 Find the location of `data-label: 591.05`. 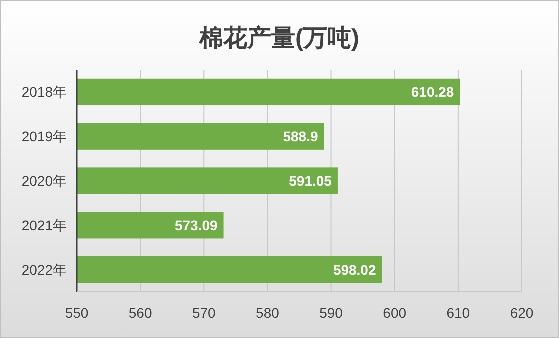

data-label: 591.05 is located at coordinates (310, 181).